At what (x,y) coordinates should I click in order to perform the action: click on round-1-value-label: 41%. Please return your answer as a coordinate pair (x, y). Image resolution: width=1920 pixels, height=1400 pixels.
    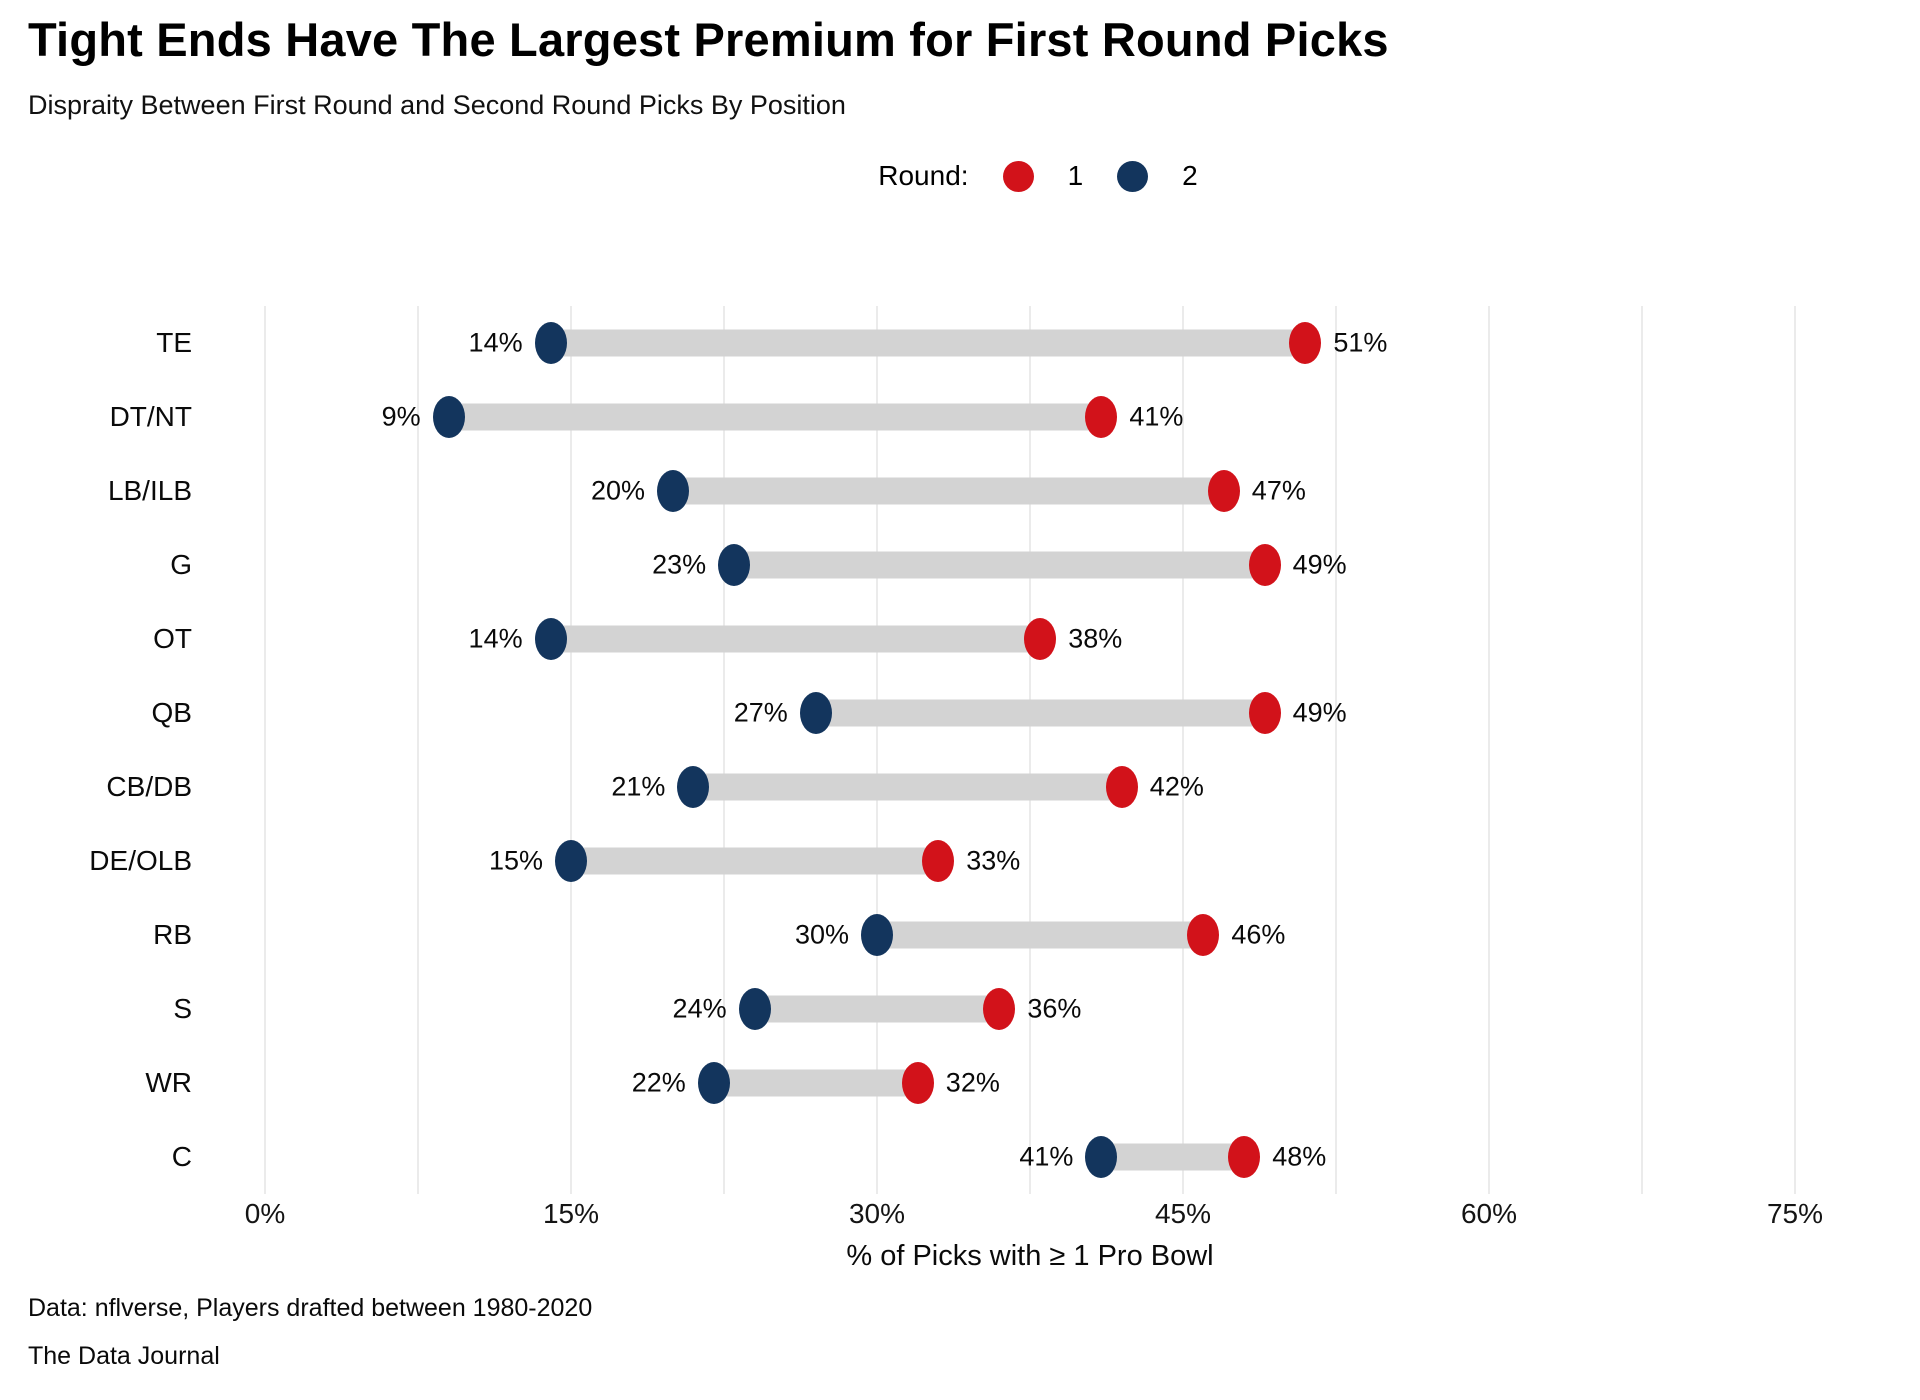
    Looking at the image, I should click on (1156, 416).